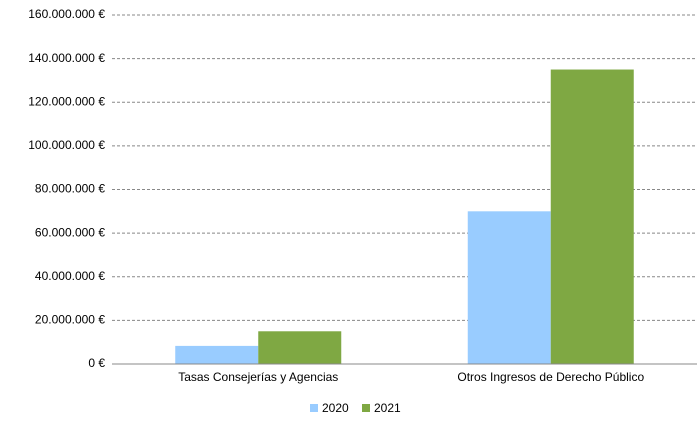 The width and height of the screenshot is (697, 421). I want to click on y-tick-label: 60.000.000 €, so click(70, 232).